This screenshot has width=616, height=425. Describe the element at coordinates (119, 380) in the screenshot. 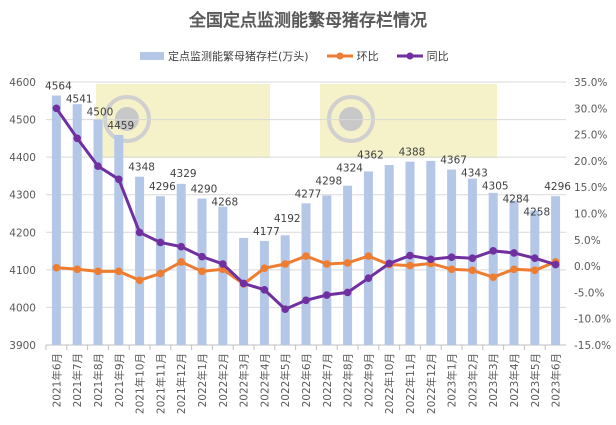

I see `x-axis-tick: 2021年9月` at that location.